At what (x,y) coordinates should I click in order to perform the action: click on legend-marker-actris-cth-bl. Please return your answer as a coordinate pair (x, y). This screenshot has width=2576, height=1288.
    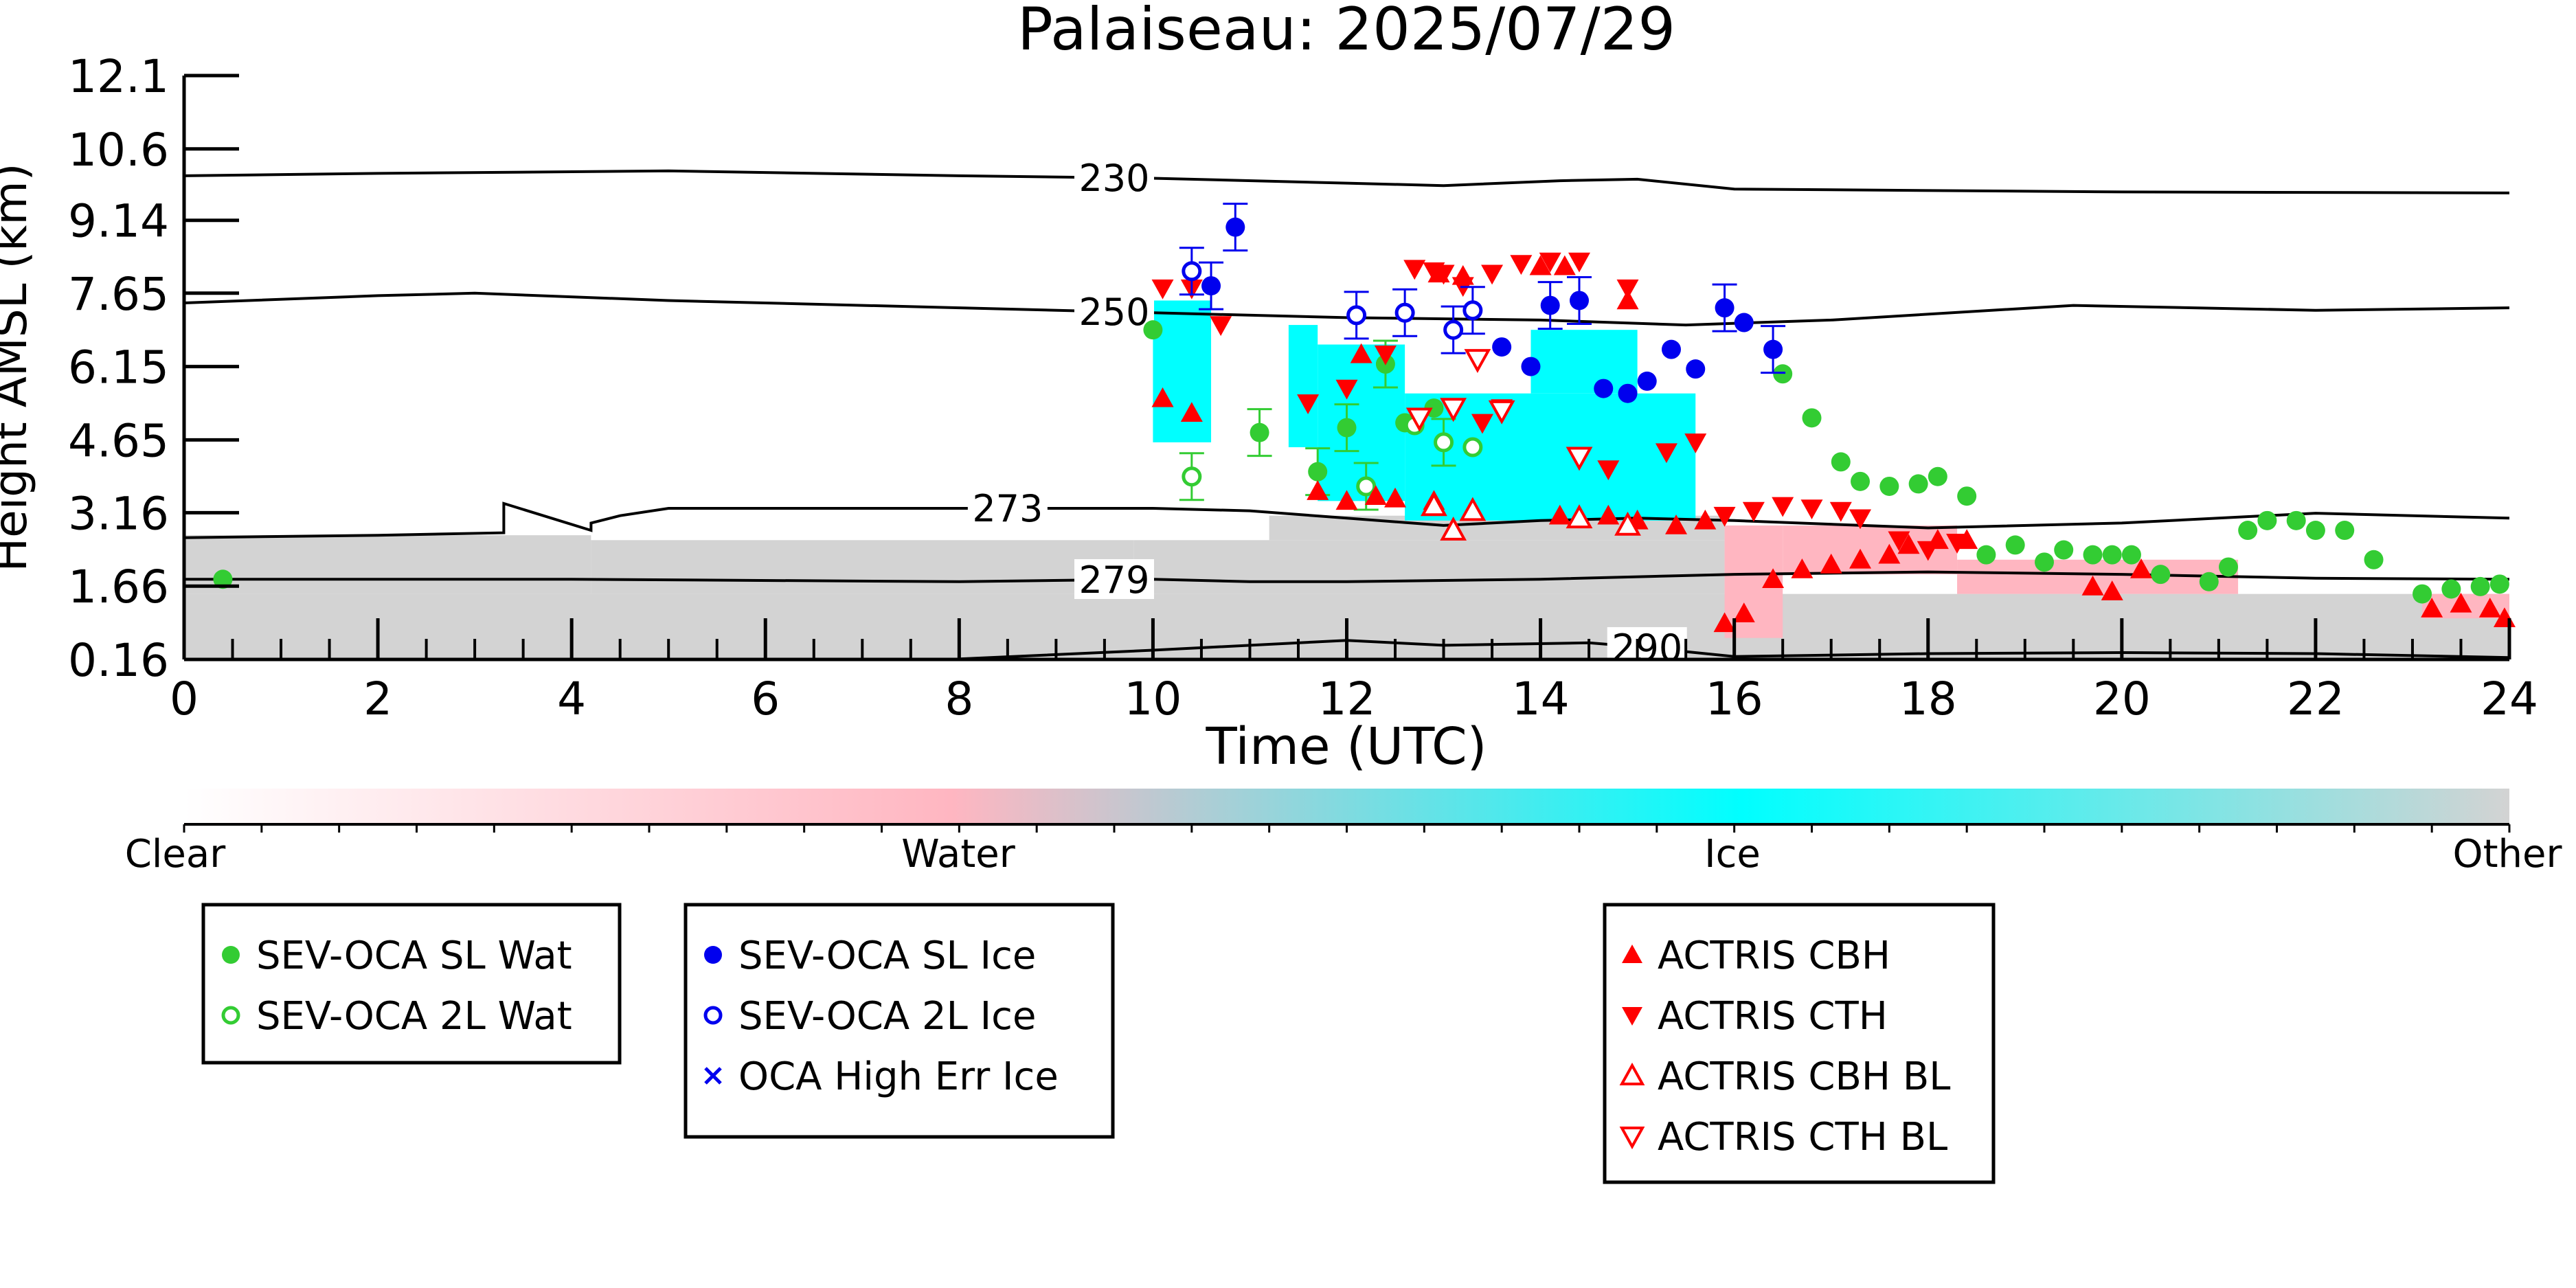
    Looking at the image, I should click on (1632, 1138).